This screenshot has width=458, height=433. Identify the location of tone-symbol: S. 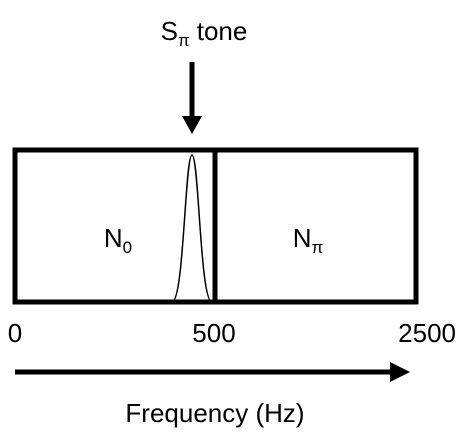
(169, 31).